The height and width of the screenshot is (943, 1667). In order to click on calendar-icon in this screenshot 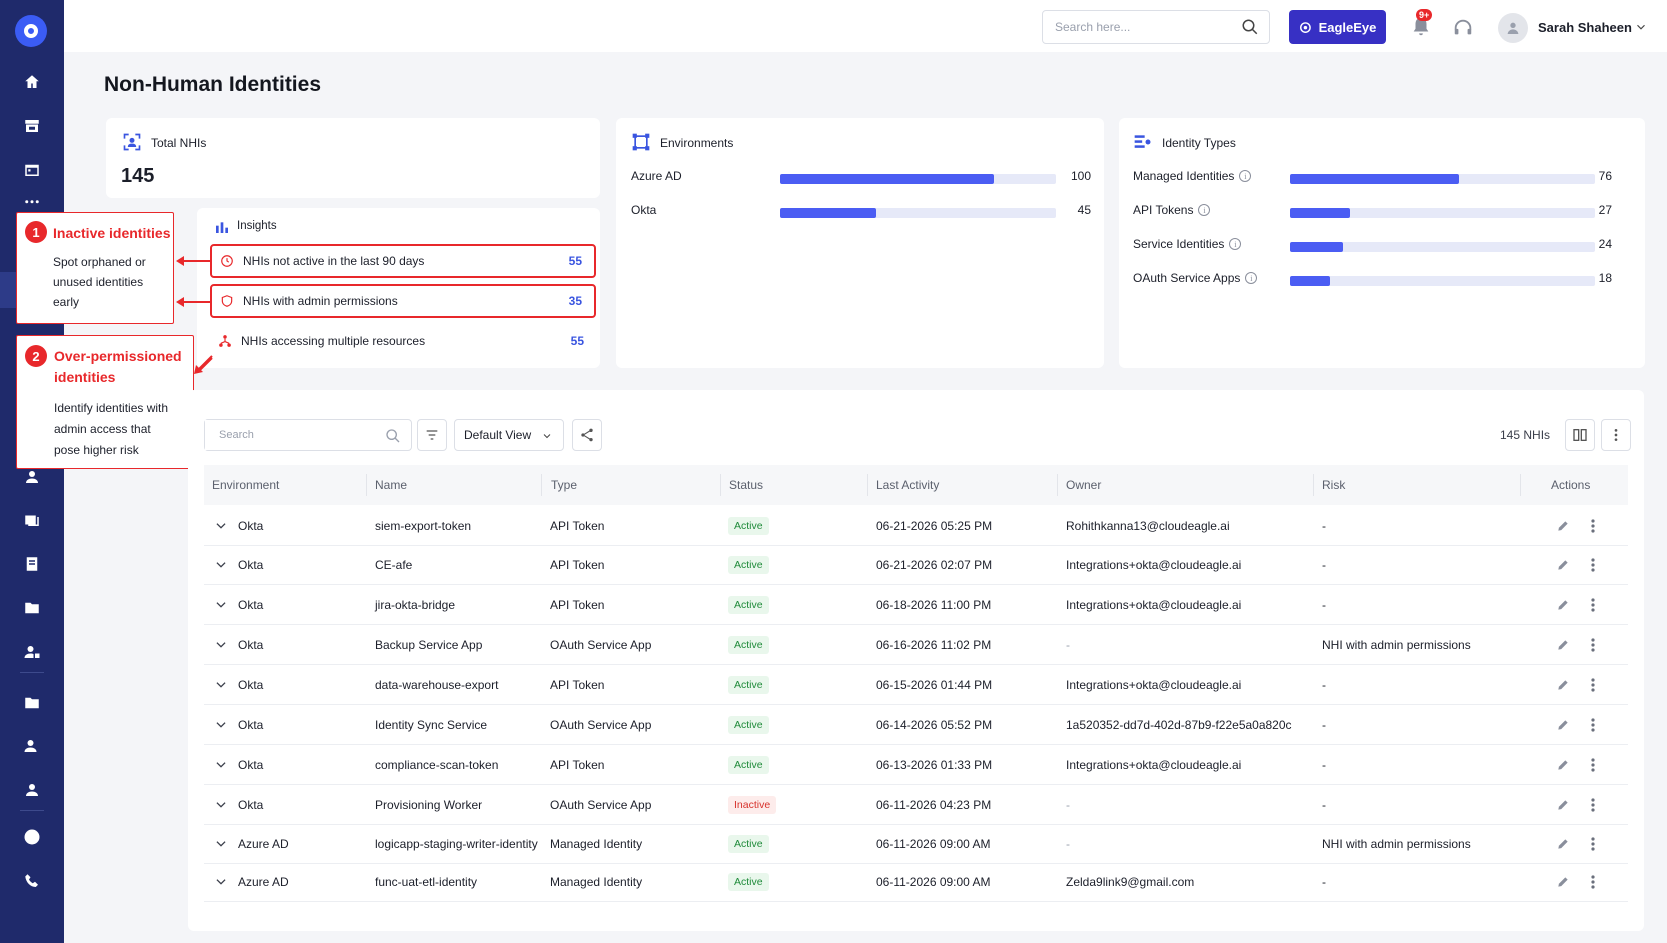, I will do `click(32, 170)`.